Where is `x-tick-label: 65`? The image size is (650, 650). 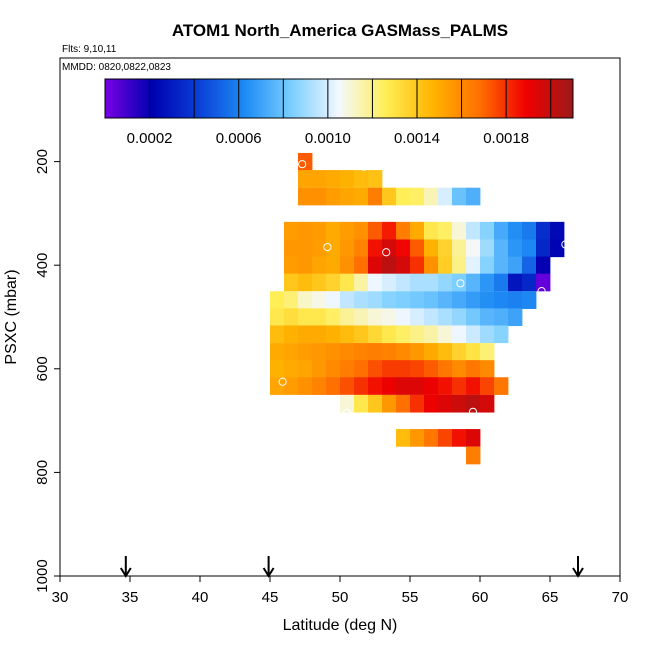
x-tick-label: 65 is located at coordinates (550, 597).